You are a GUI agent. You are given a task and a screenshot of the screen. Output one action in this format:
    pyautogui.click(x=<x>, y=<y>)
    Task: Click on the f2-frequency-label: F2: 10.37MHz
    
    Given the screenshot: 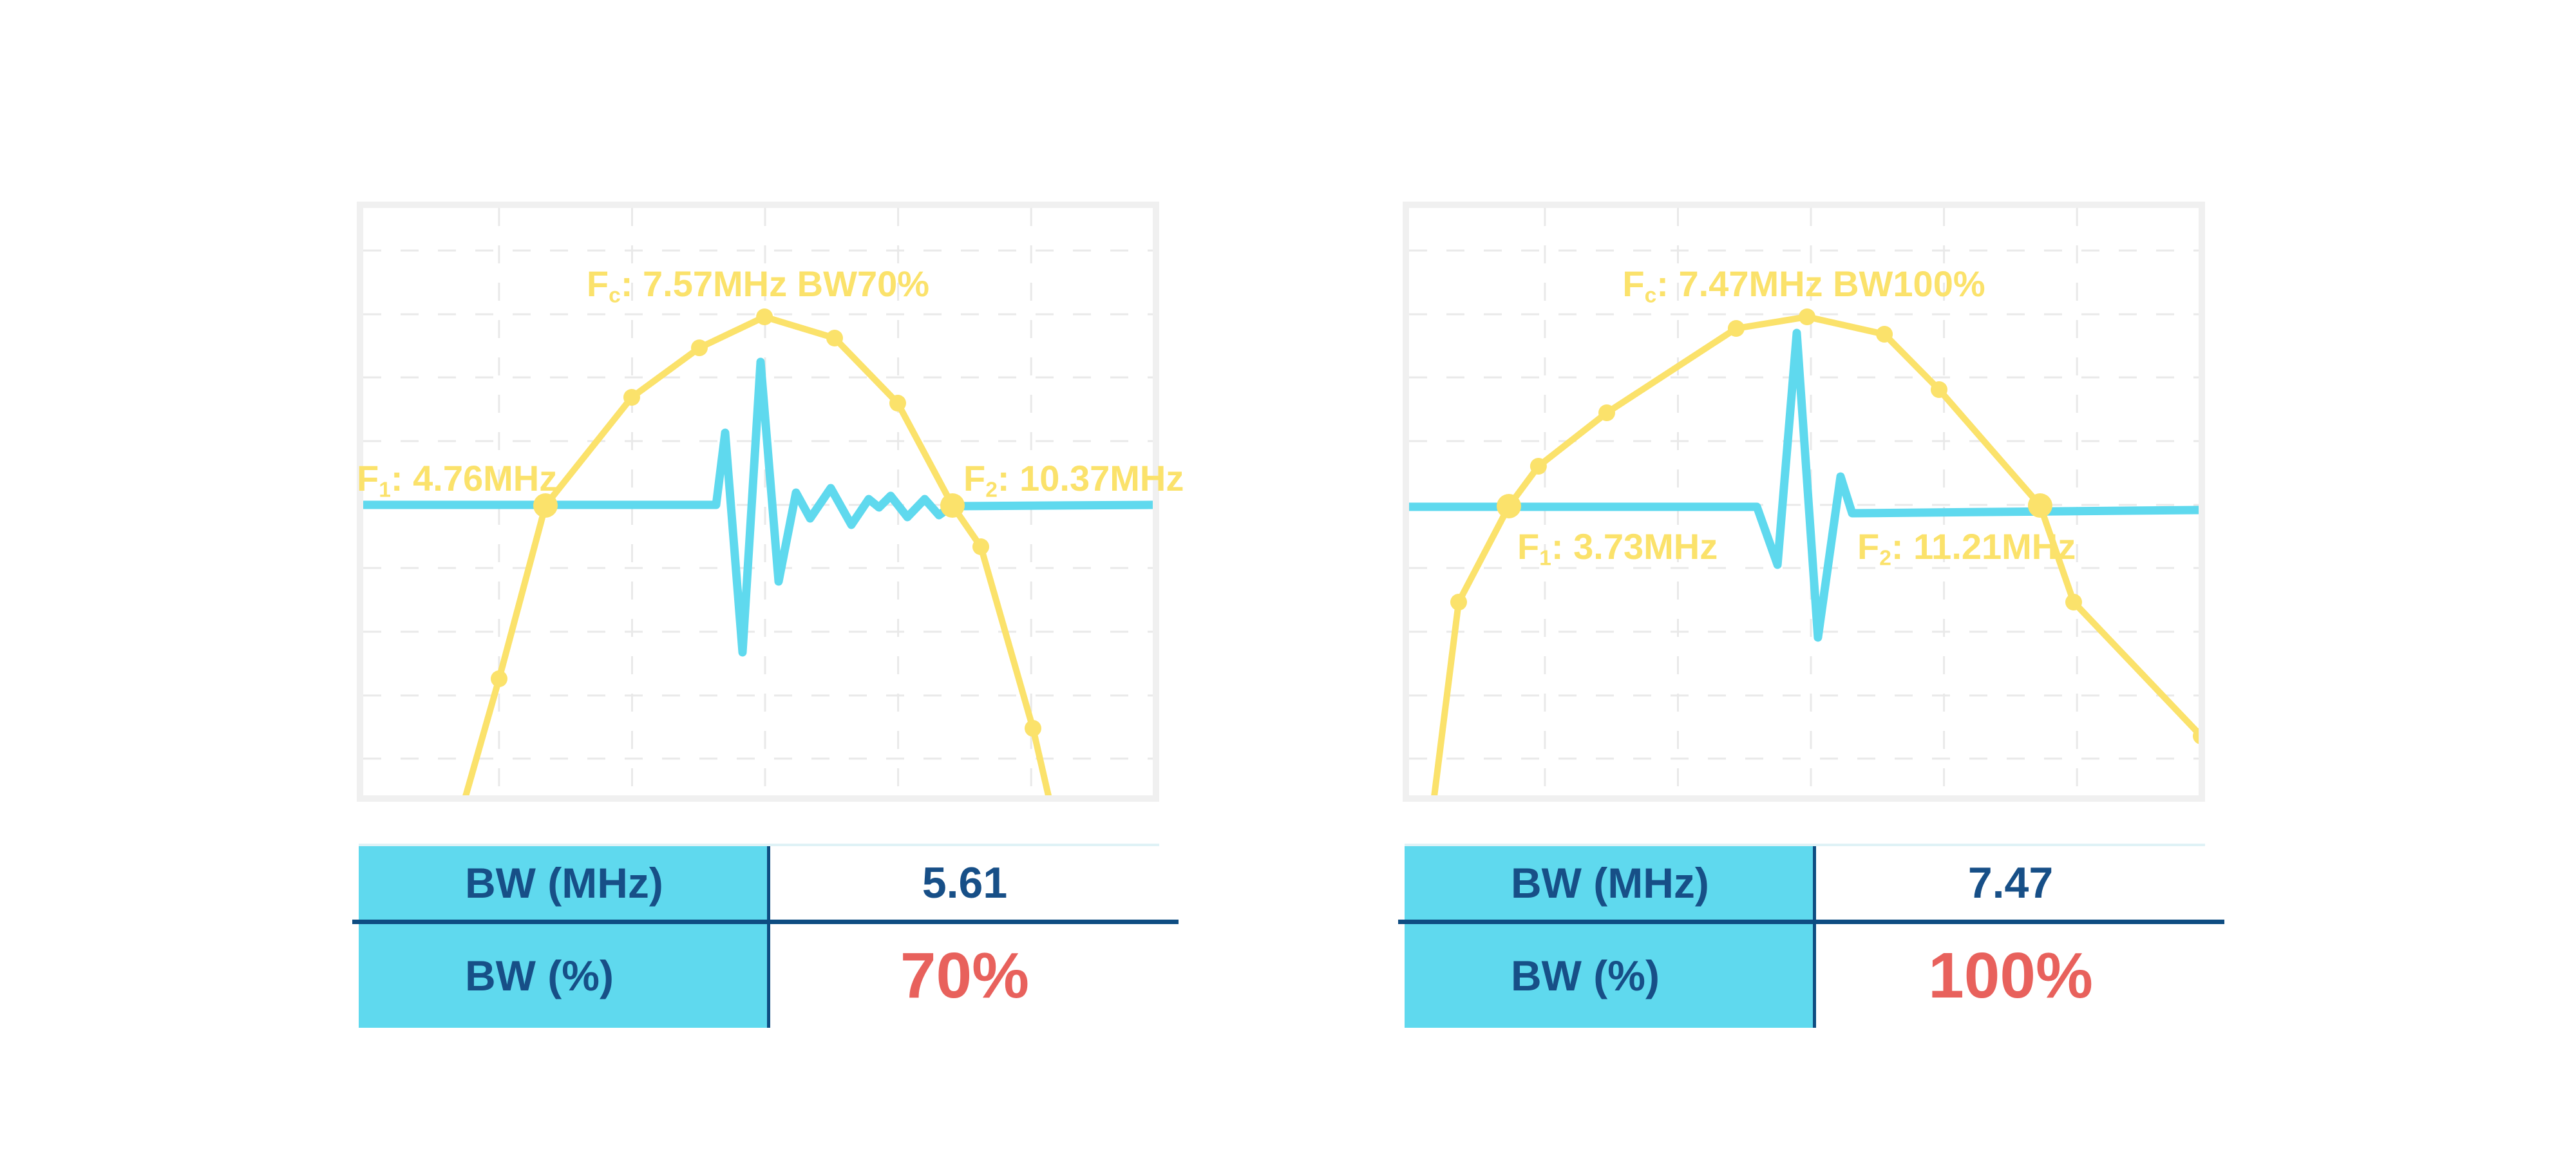 What is the action you would take?
    pyautogui.click(x=1073, y=480)
    